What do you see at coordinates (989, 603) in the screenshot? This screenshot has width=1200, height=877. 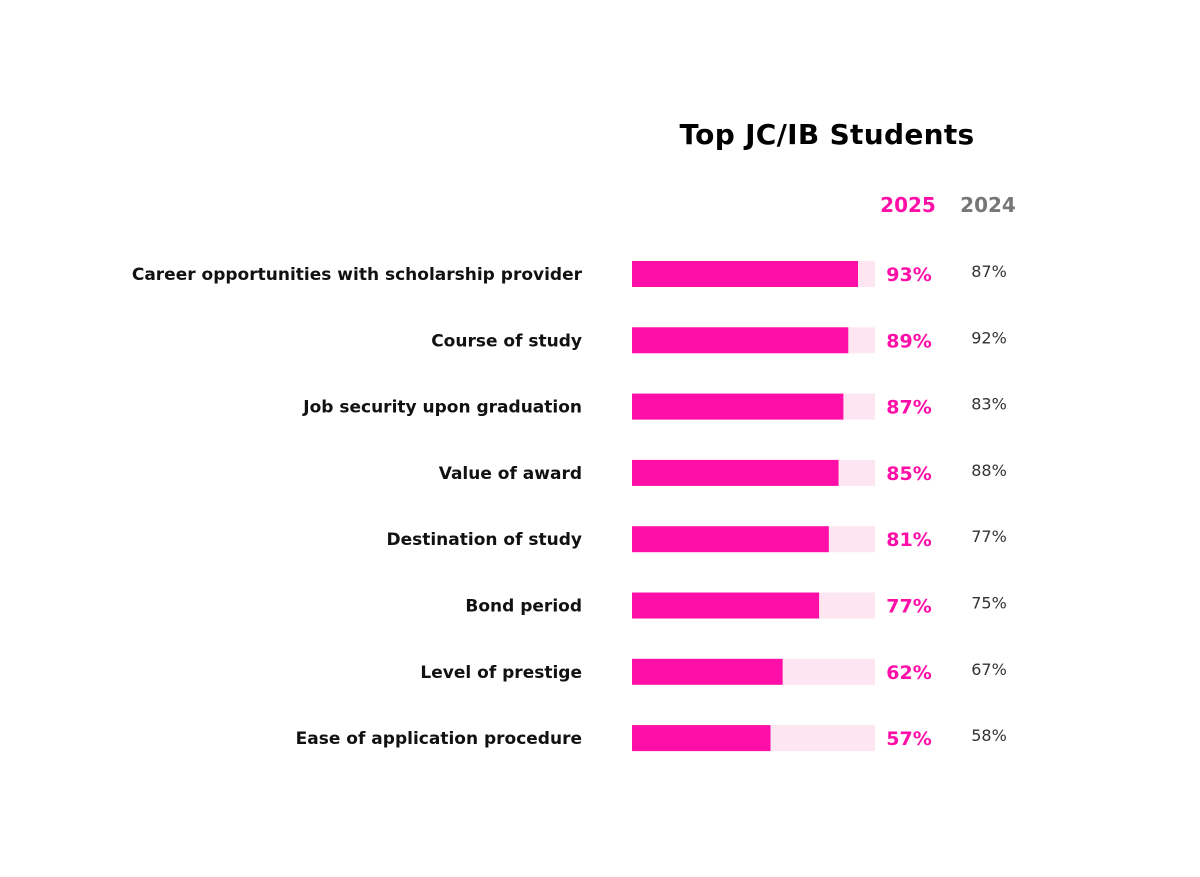 I see `value-label-2024: 75%` at bounding box center [989, 603].